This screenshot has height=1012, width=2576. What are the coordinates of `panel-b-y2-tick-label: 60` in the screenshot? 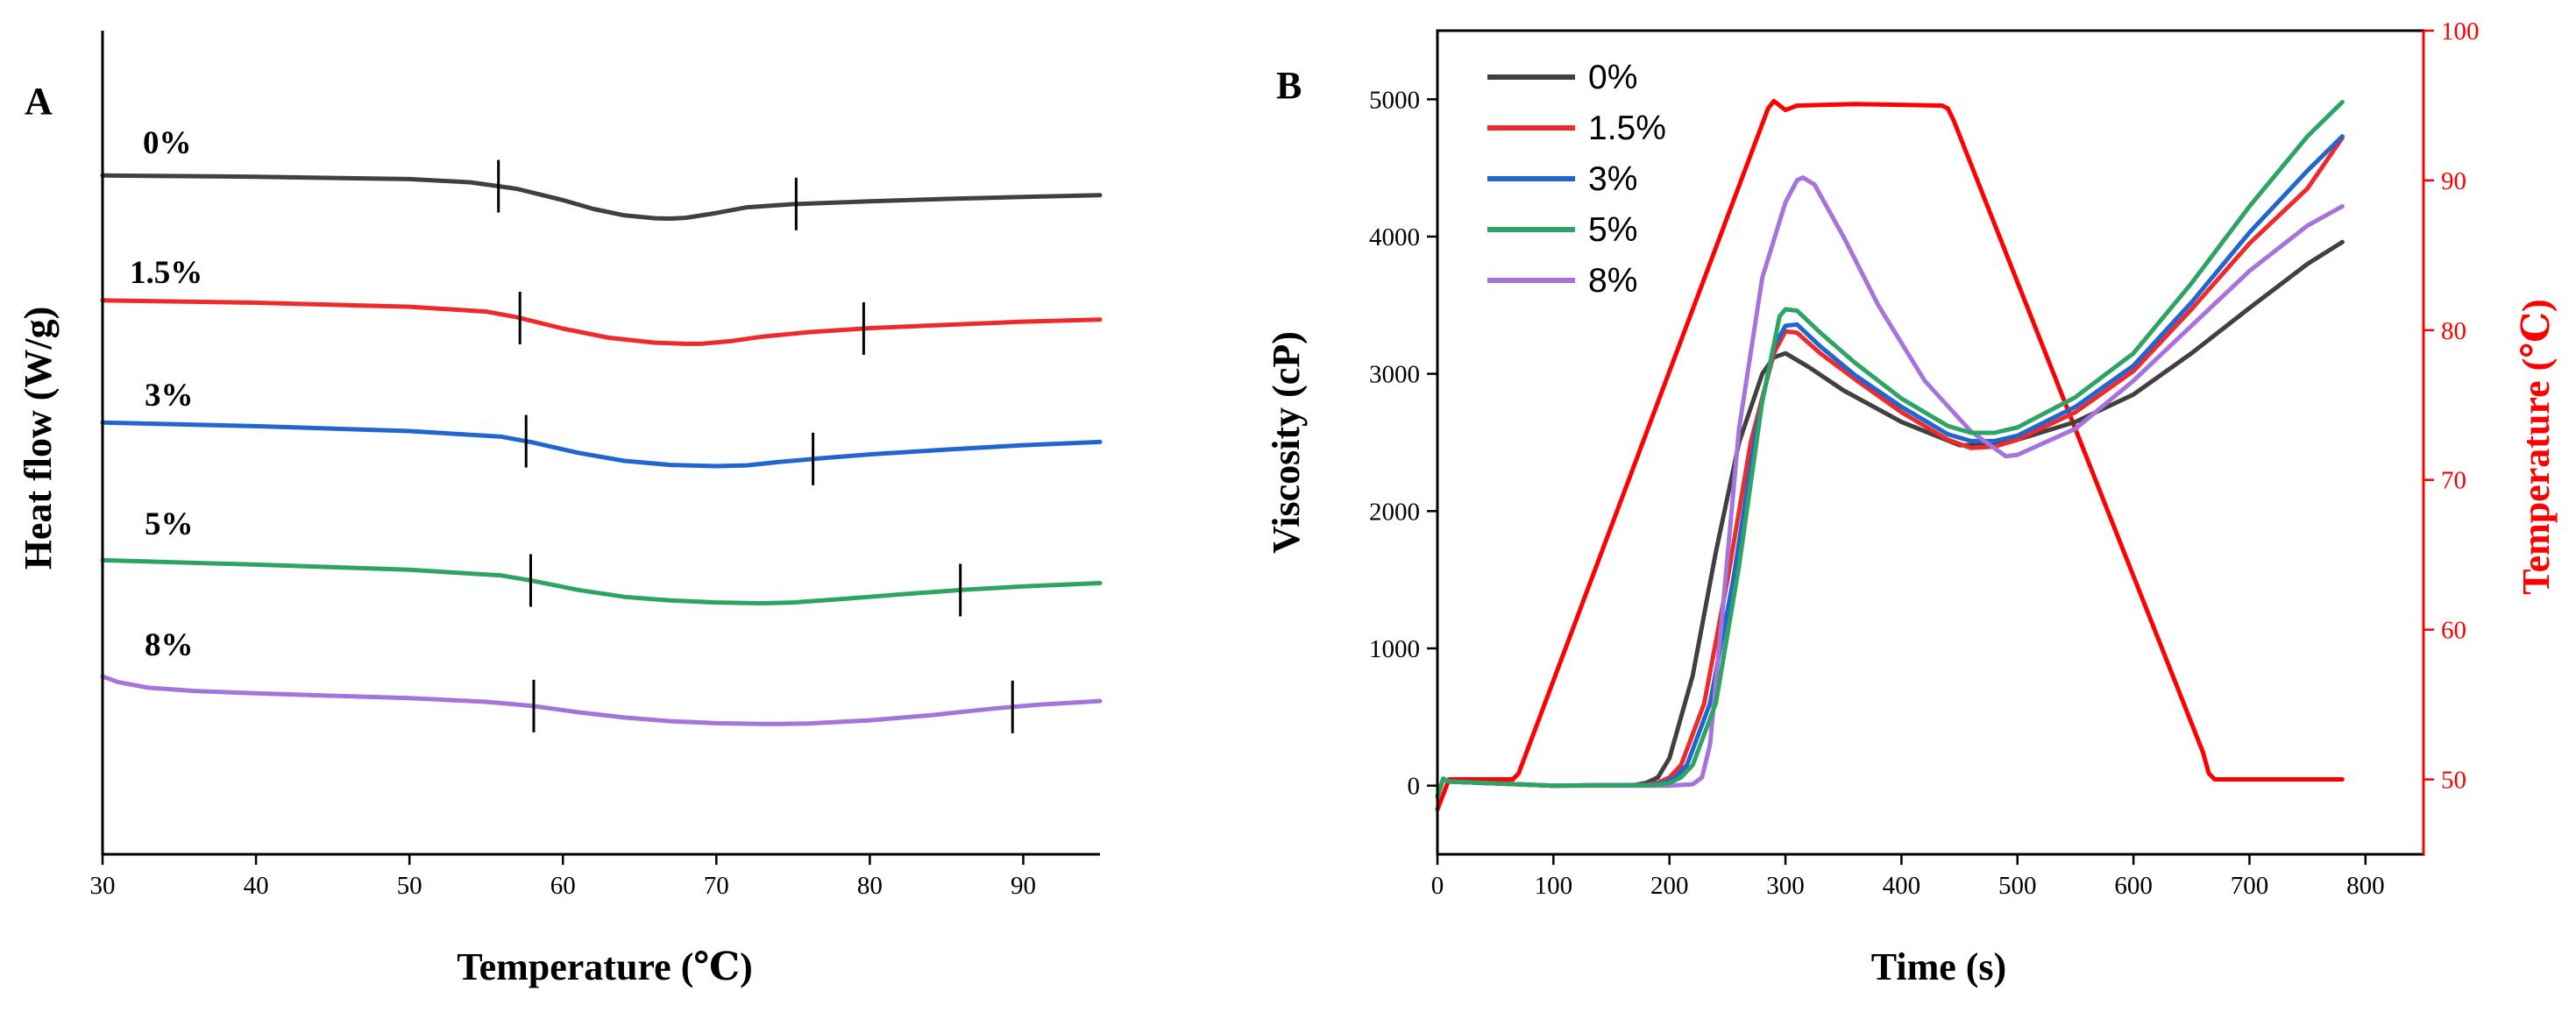 It's located at (2453, 631).